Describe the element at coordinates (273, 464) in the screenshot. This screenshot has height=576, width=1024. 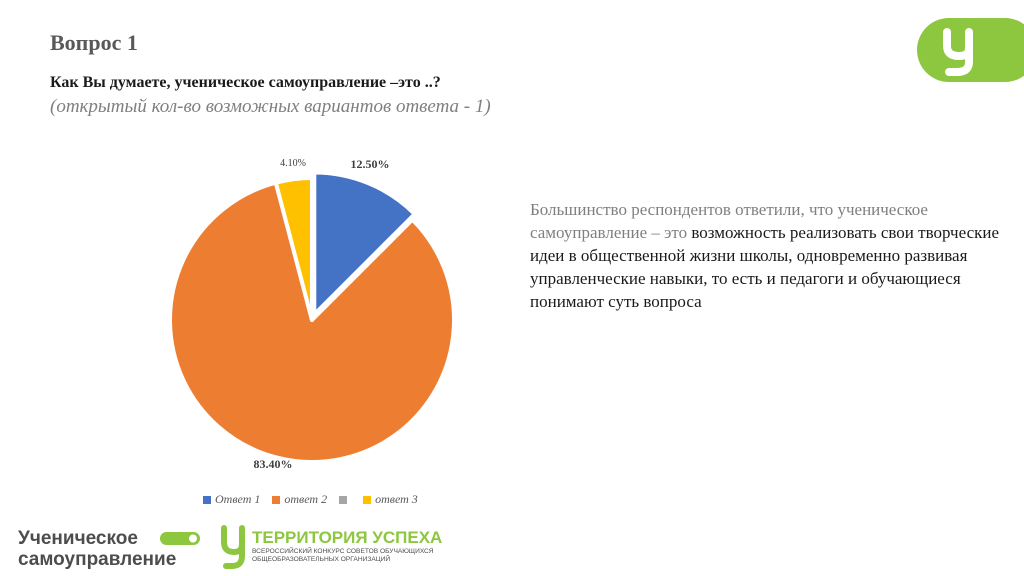
I see `data-label-2: 83.40%` at that location.